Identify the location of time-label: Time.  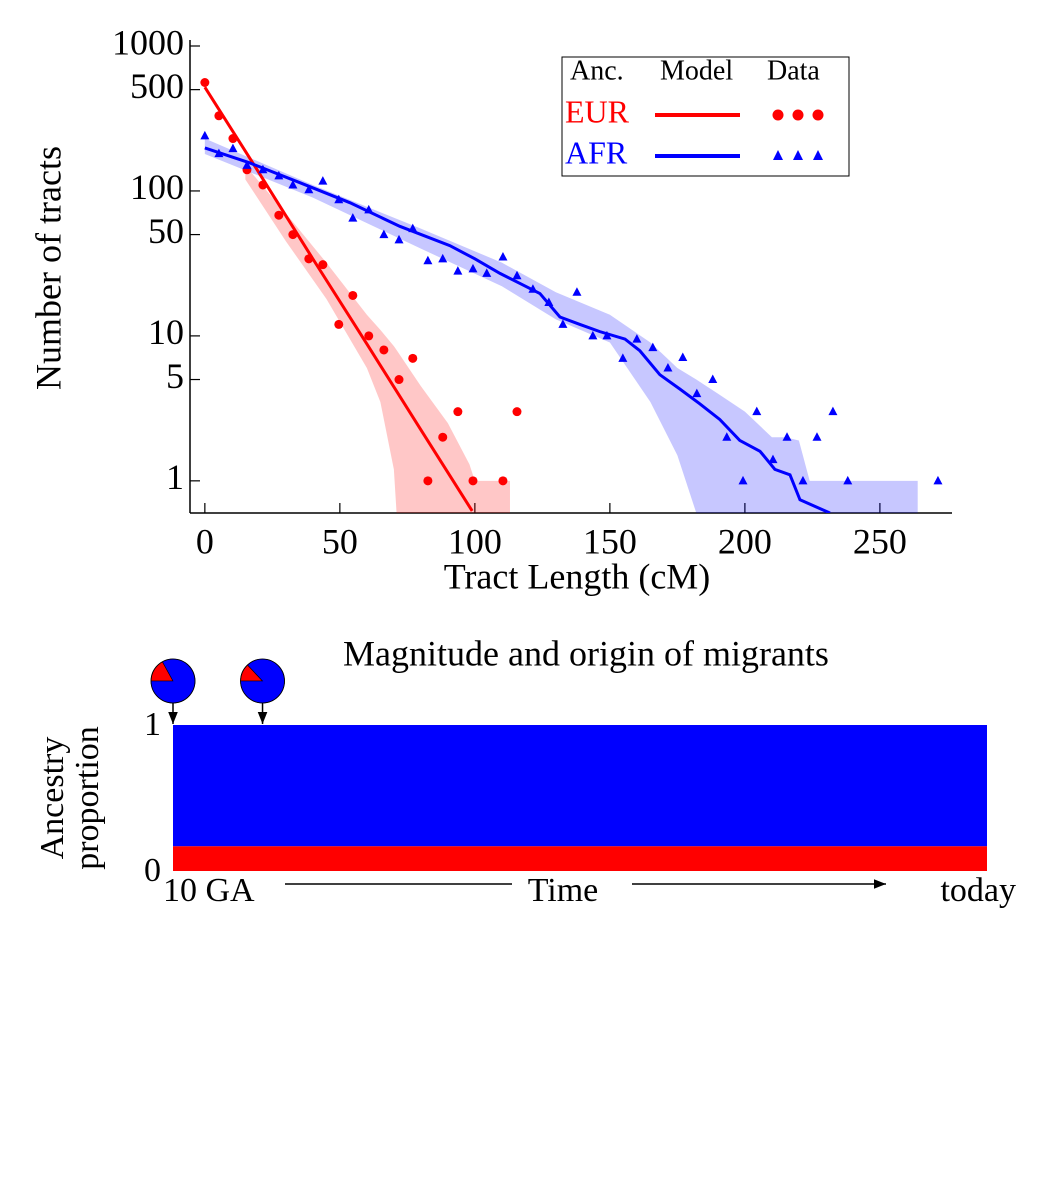
(563, 890).